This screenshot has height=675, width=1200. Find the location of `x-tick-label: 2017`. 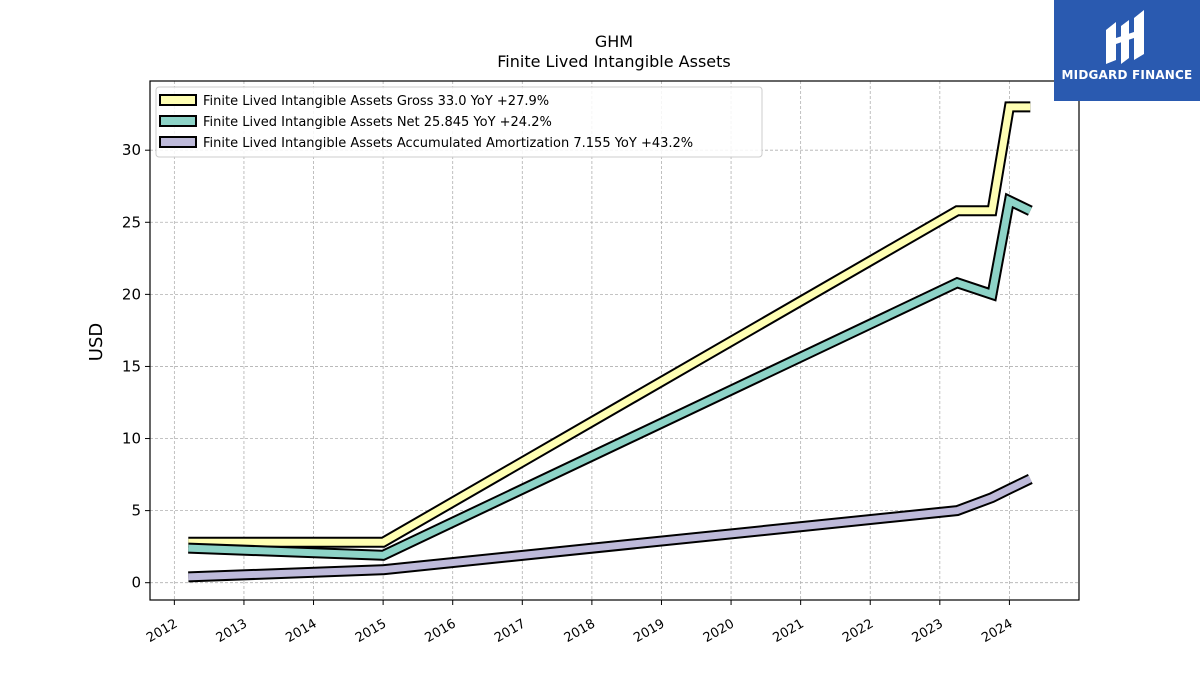

x-tick-label: 2017 is located at coordinates (510, 631).